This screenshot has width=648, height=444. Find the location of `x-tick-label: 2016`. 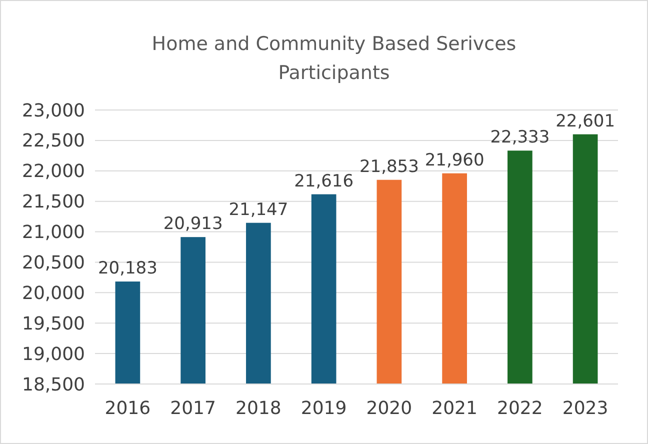

x-tick-label: 2016 is located at coordinates (127, 408).